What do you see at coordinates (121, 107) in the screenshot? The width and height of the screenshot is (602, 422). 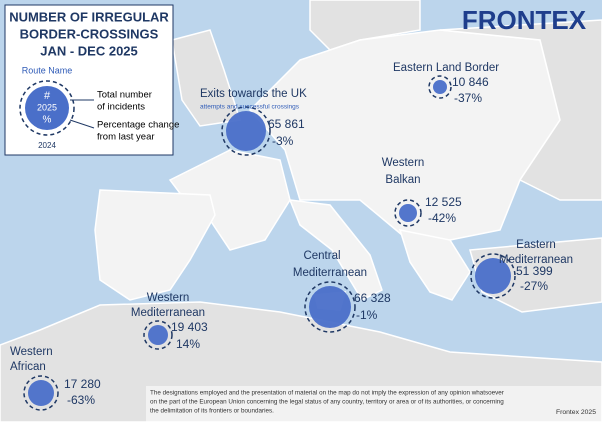 I see `legend-total: of incidents` at bounding box center [121, 107].